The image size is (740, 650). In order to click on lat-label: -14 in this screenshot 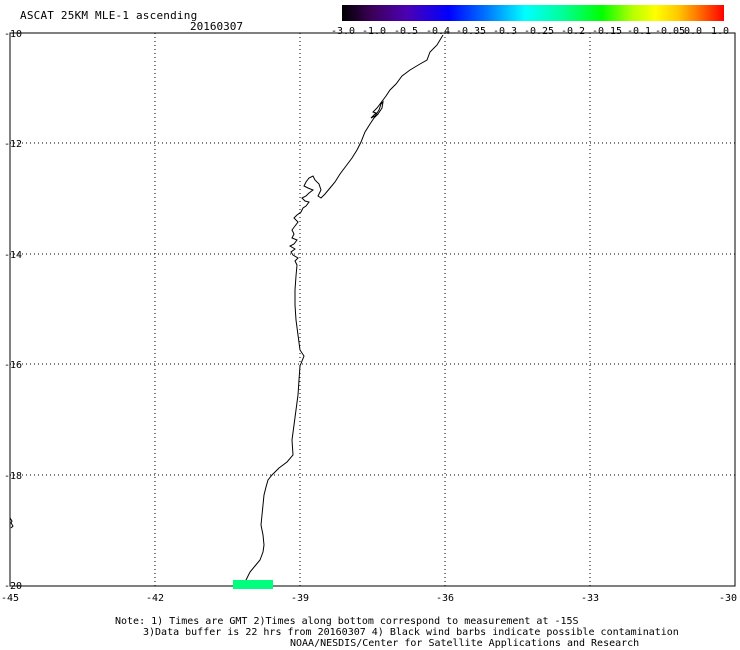, I will do `click(13, 255)`.